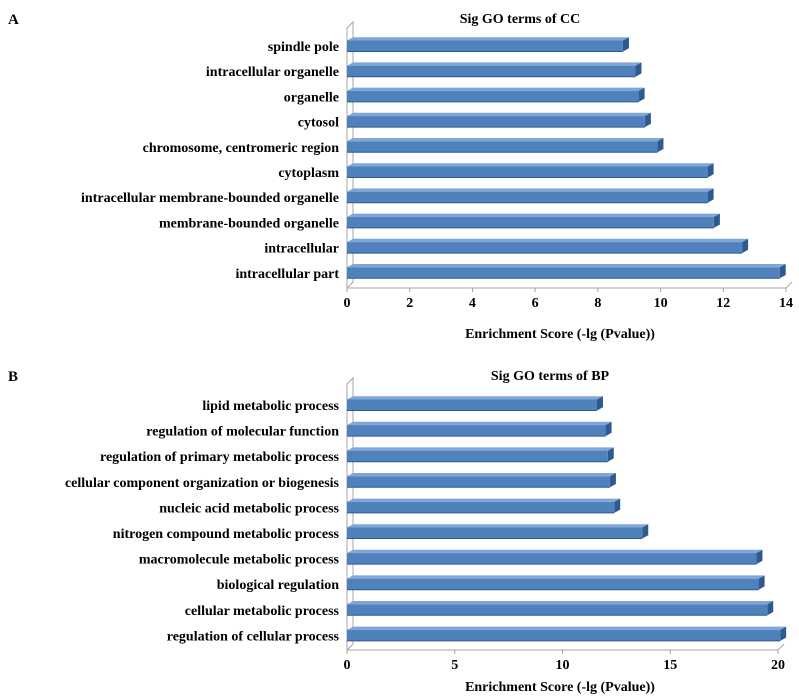  I want to click on chart-b-category-label: regulation of molecular function, so click(242, 432).